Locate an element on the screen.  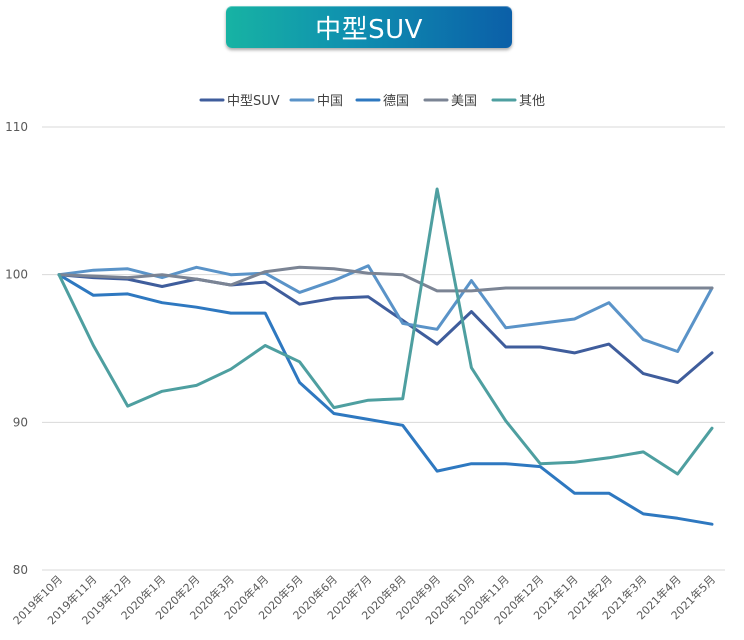
chart-title: 中型SUV is located at coordinates (369, 29).